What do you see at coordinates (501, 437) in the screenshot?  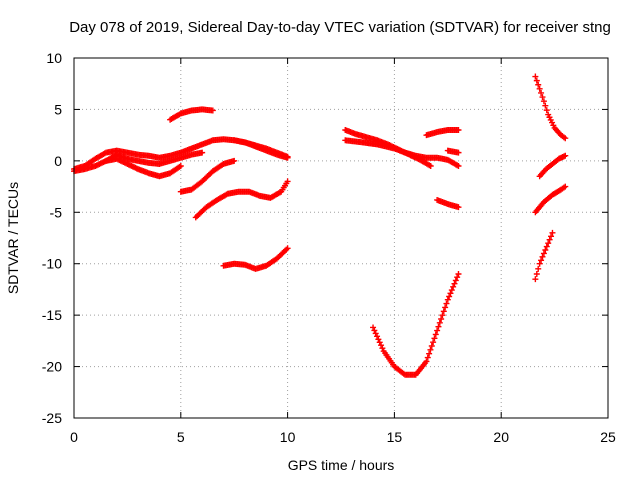 I see `x-tick-label: 20` at bounding box center [501, 437].